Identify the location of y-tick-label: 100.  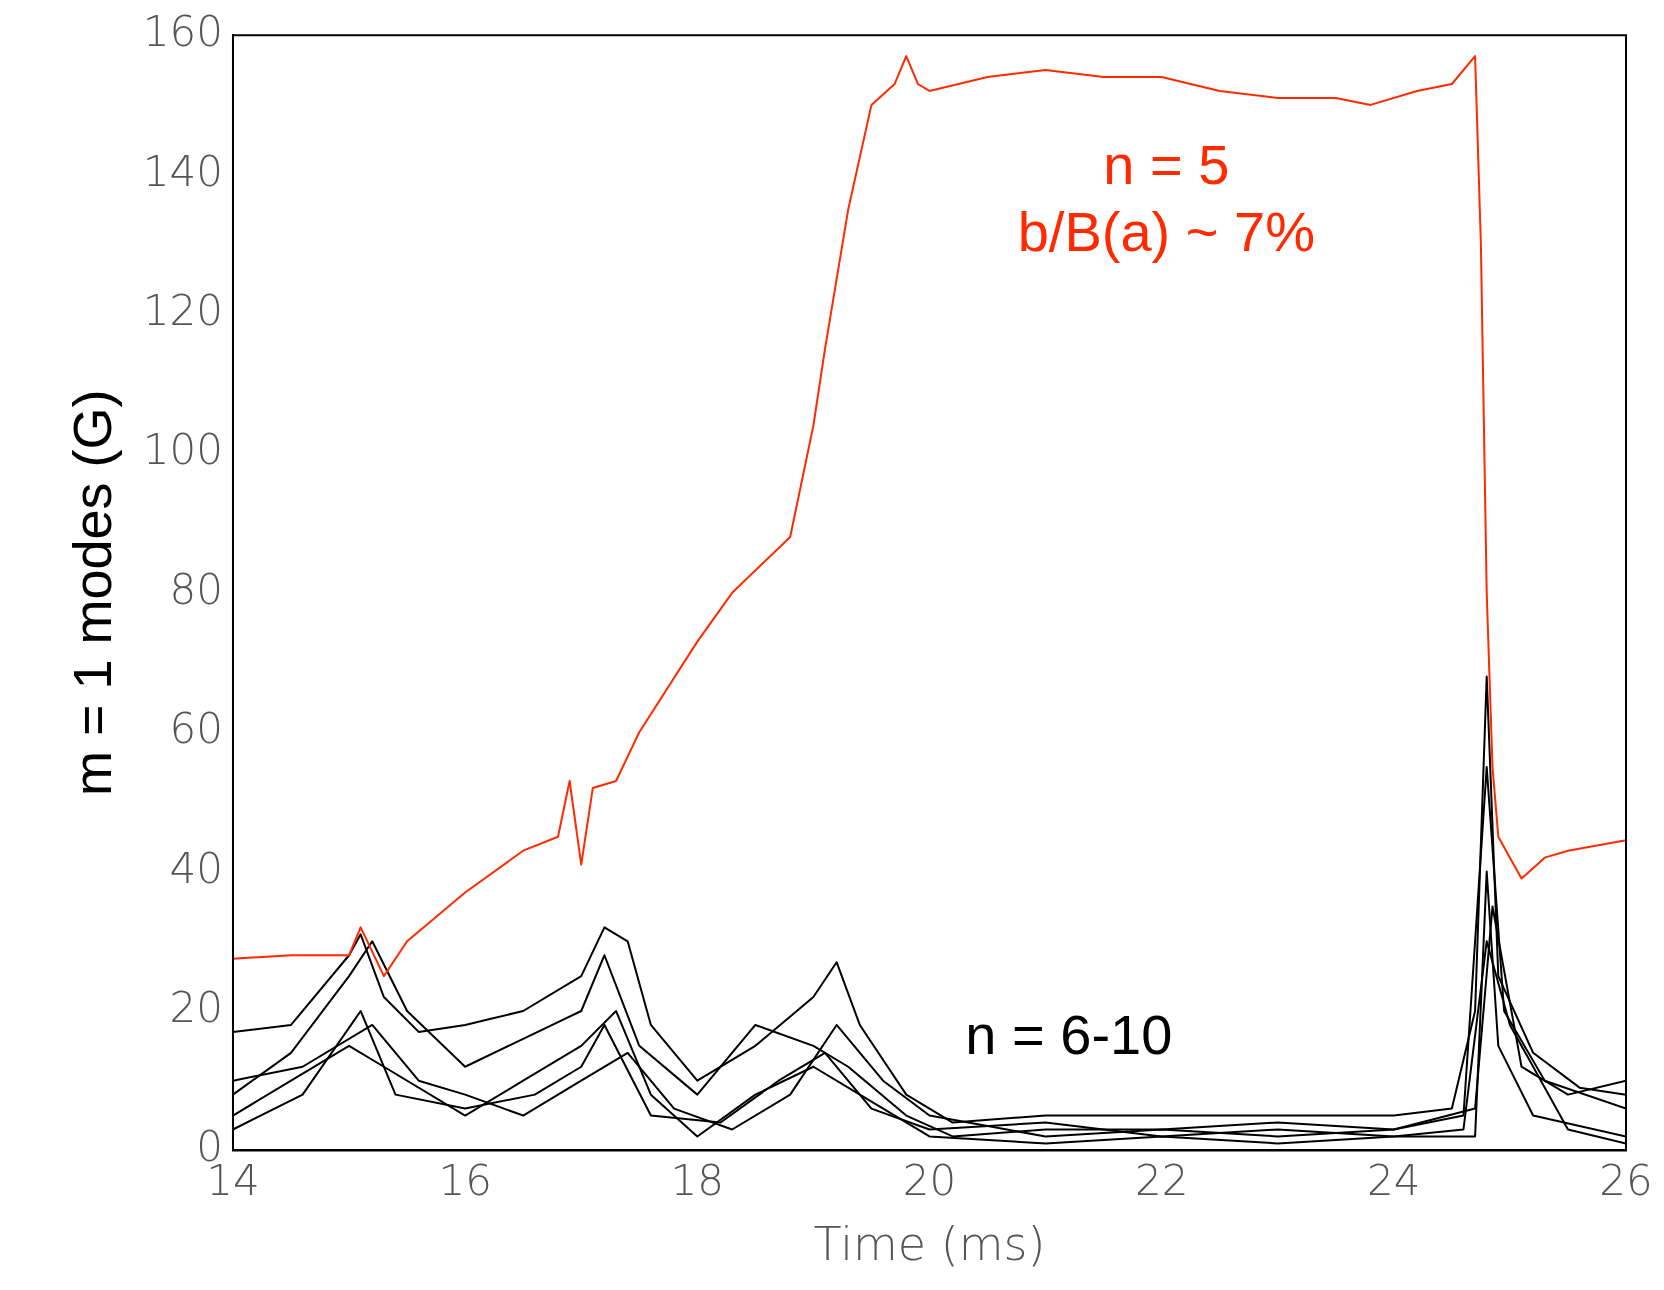
(182, 450).